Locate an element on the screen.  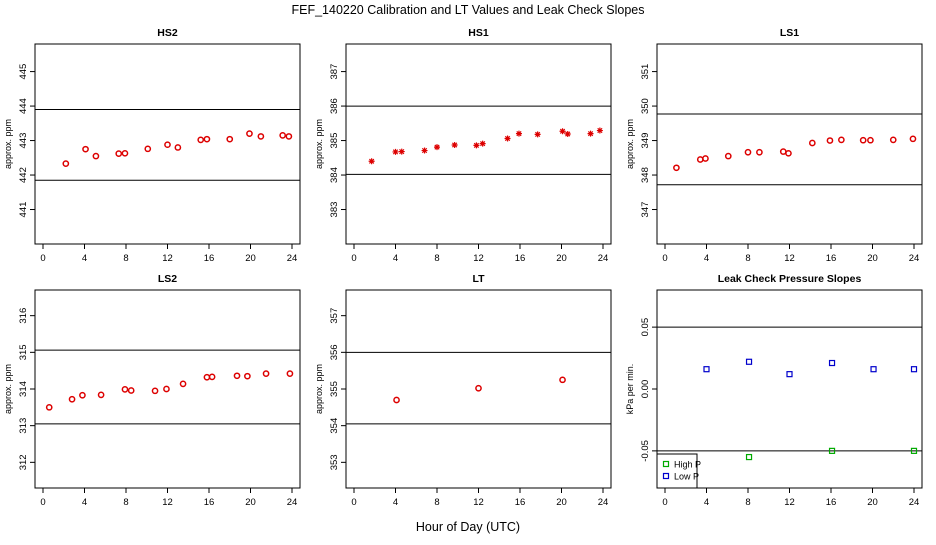
y-tick-label: 354 is located at coordinates (334, 426).